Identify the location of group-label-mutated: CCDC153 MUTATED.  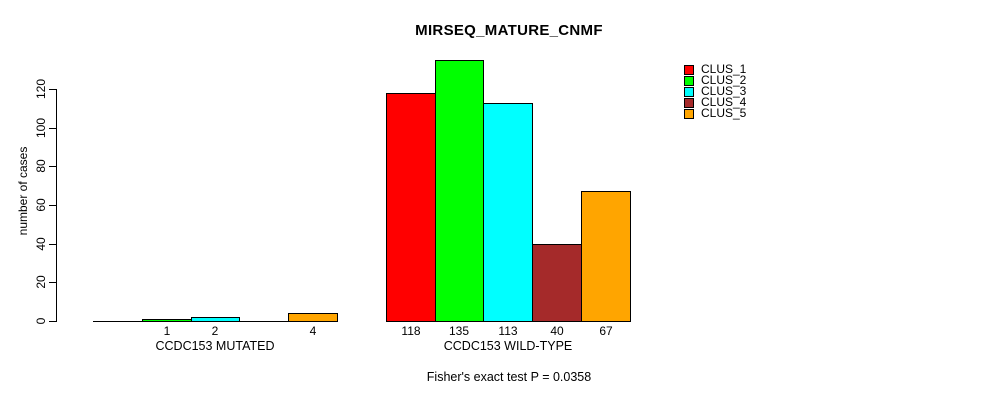
(215, 346).